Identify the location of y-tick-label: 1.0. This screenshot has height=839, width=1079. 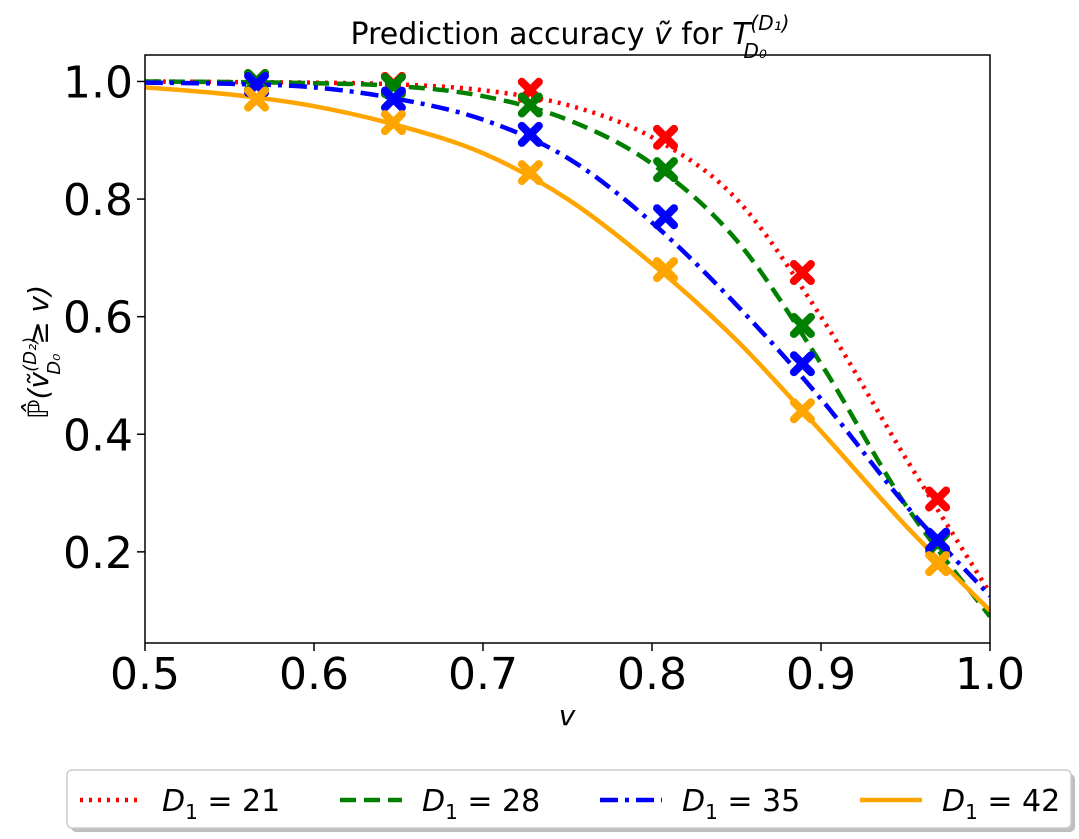
(98, 82).